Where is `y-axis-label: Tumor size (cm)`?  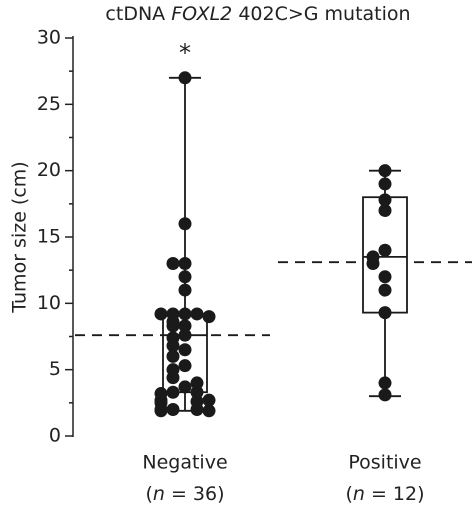 y-axis-label: Tumor size (cm) is located at coordinates (20, 237).